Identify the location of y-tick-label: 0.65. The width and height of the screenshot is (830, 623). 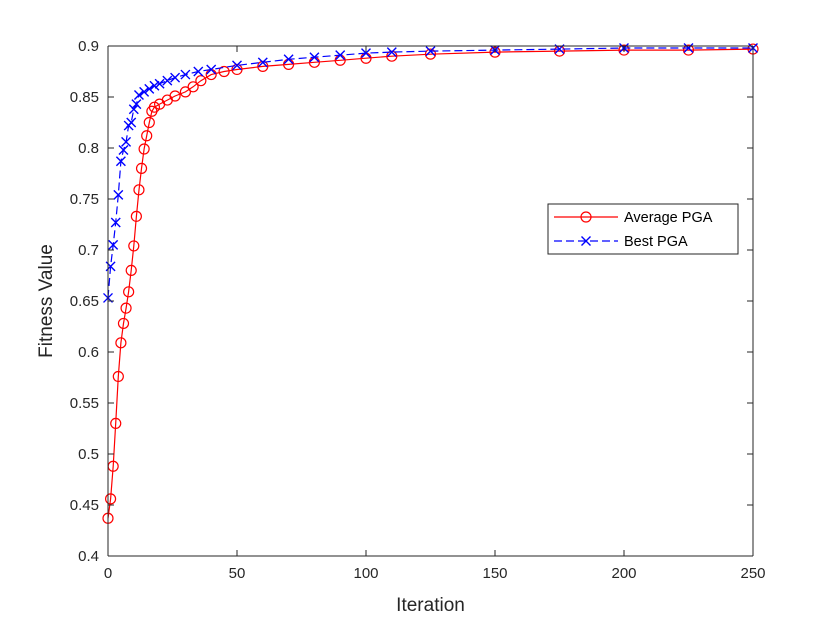
(84, 301).